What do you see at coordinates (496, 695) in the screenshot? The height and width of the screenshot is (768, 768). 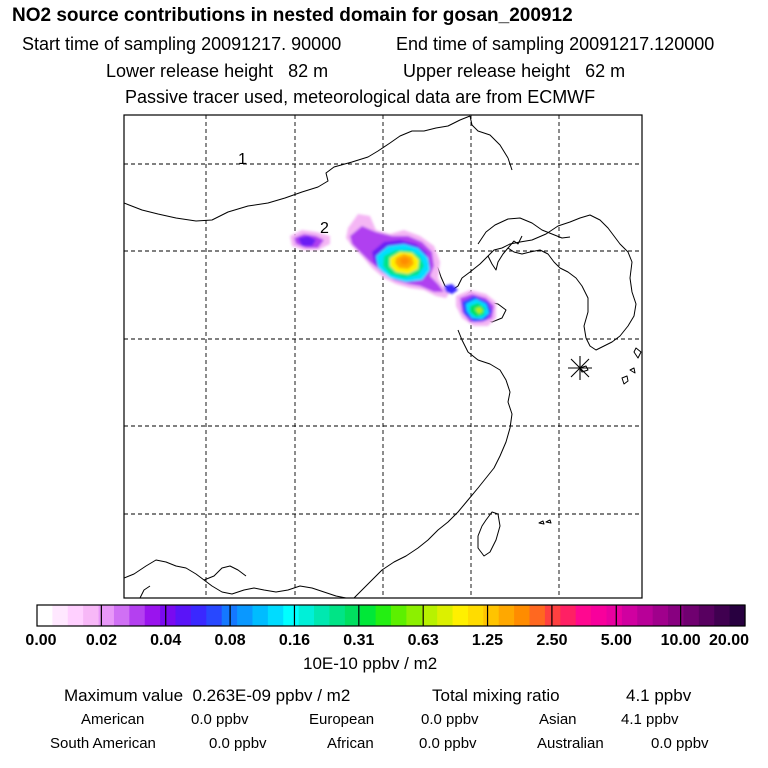 I see `total-mixing-label: Total mixing ratio` at bounding box center [496, 695].